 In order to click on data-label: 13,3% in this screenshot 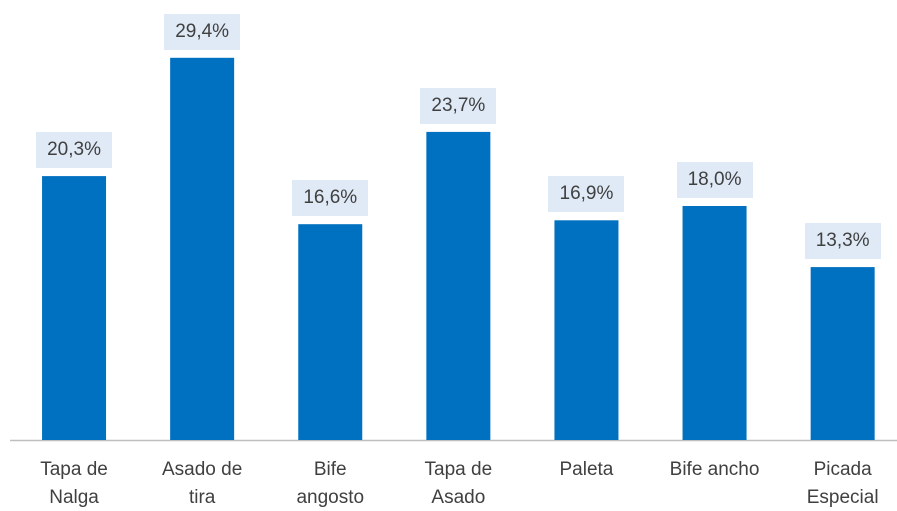, I will do `click(842, 241)`.